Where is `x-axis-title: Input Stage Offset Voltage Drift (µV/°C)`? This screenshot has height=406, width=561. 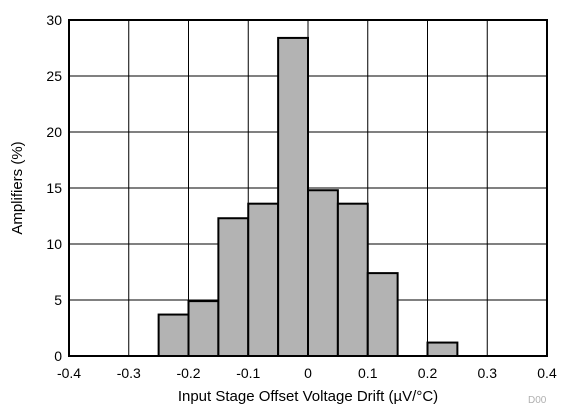
x-axis-title: Input Stage Offset Voltage Drift (µV/°C) is located at coordinates (308, 396).